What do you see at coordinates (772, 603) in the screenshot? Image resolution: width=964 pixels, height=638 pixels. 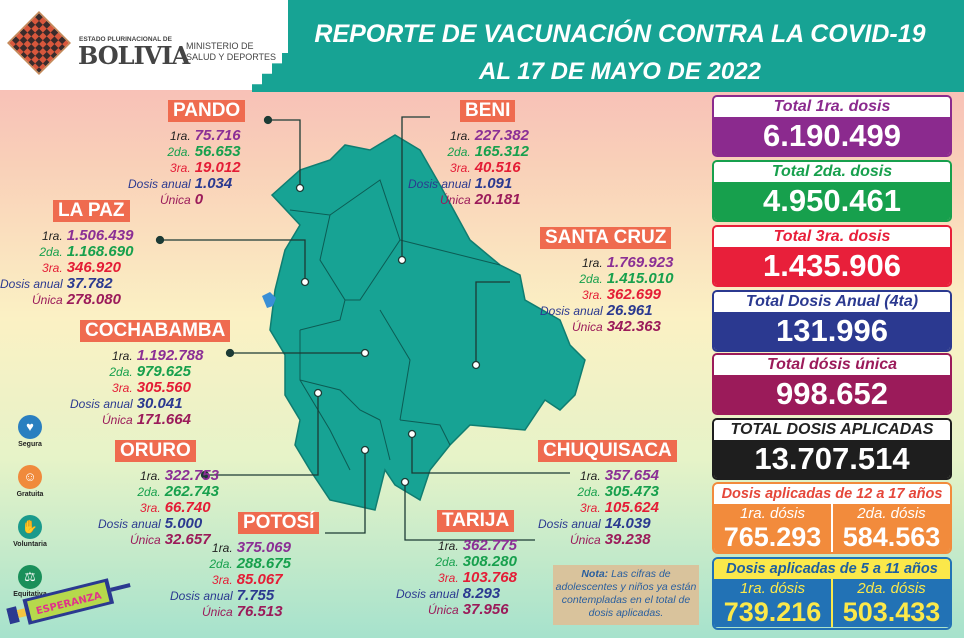 I see `age-5-11-first: 1ra. dósis 739.216` at bounding box center [772, 603].